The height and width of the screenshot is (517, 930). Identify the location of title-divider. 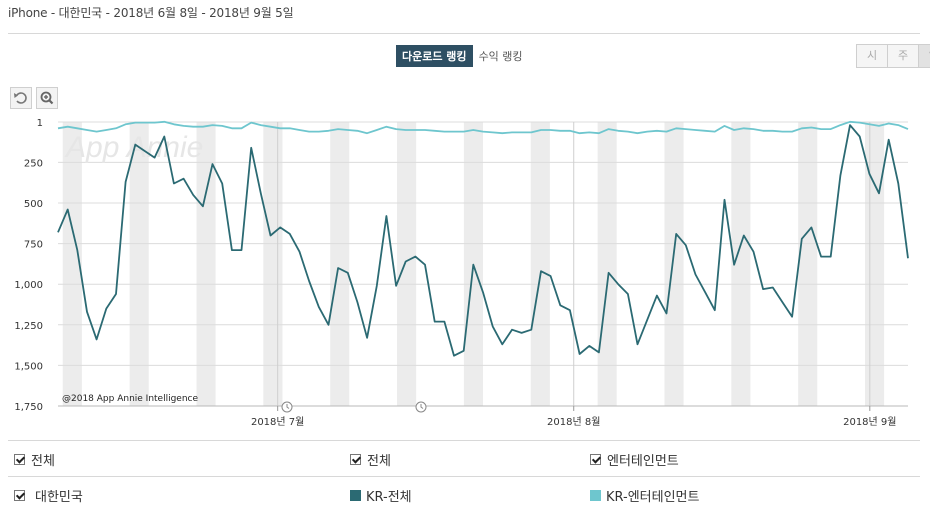
(464, 33).